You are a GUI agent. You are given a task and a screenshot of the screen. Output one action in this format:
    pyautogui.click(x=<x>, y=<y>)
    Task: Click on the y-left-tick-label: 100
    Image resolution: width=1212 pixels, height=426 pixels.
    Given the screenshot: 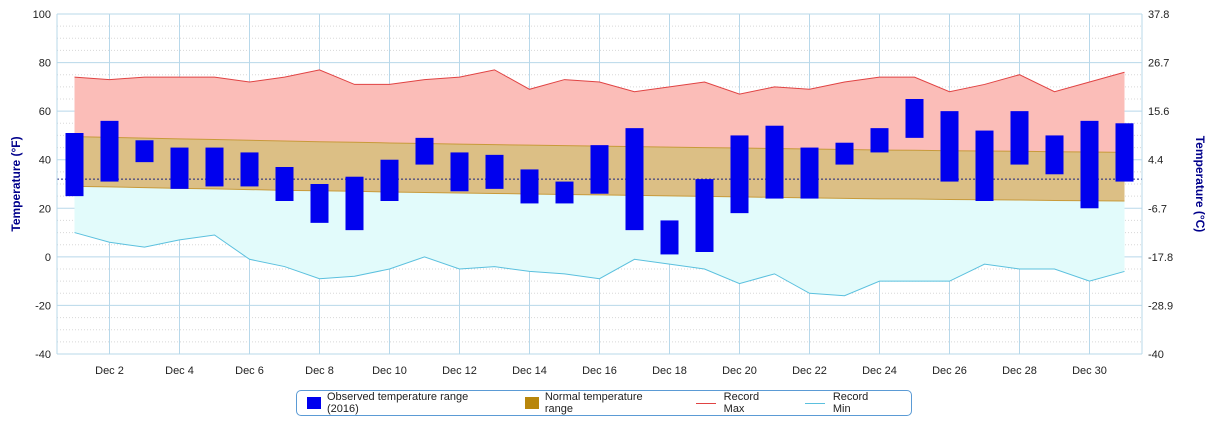 What is the action you would take?
    pyautogui.click(x=42, y=15)
    